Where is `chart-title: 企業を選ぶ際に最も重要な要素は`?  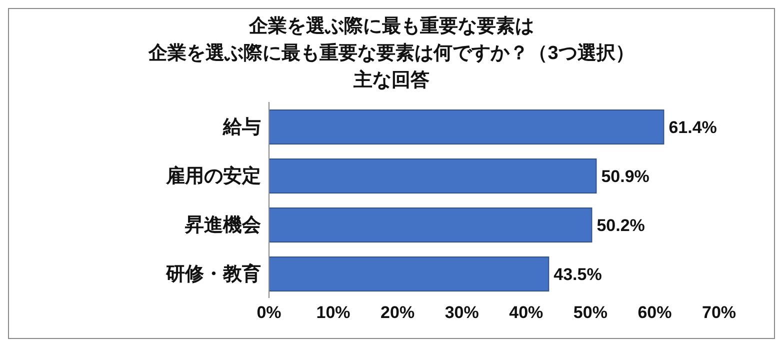
chart-title: 企業を選ぶ際に最も重要な要素は is located at coordinates (391, 26).